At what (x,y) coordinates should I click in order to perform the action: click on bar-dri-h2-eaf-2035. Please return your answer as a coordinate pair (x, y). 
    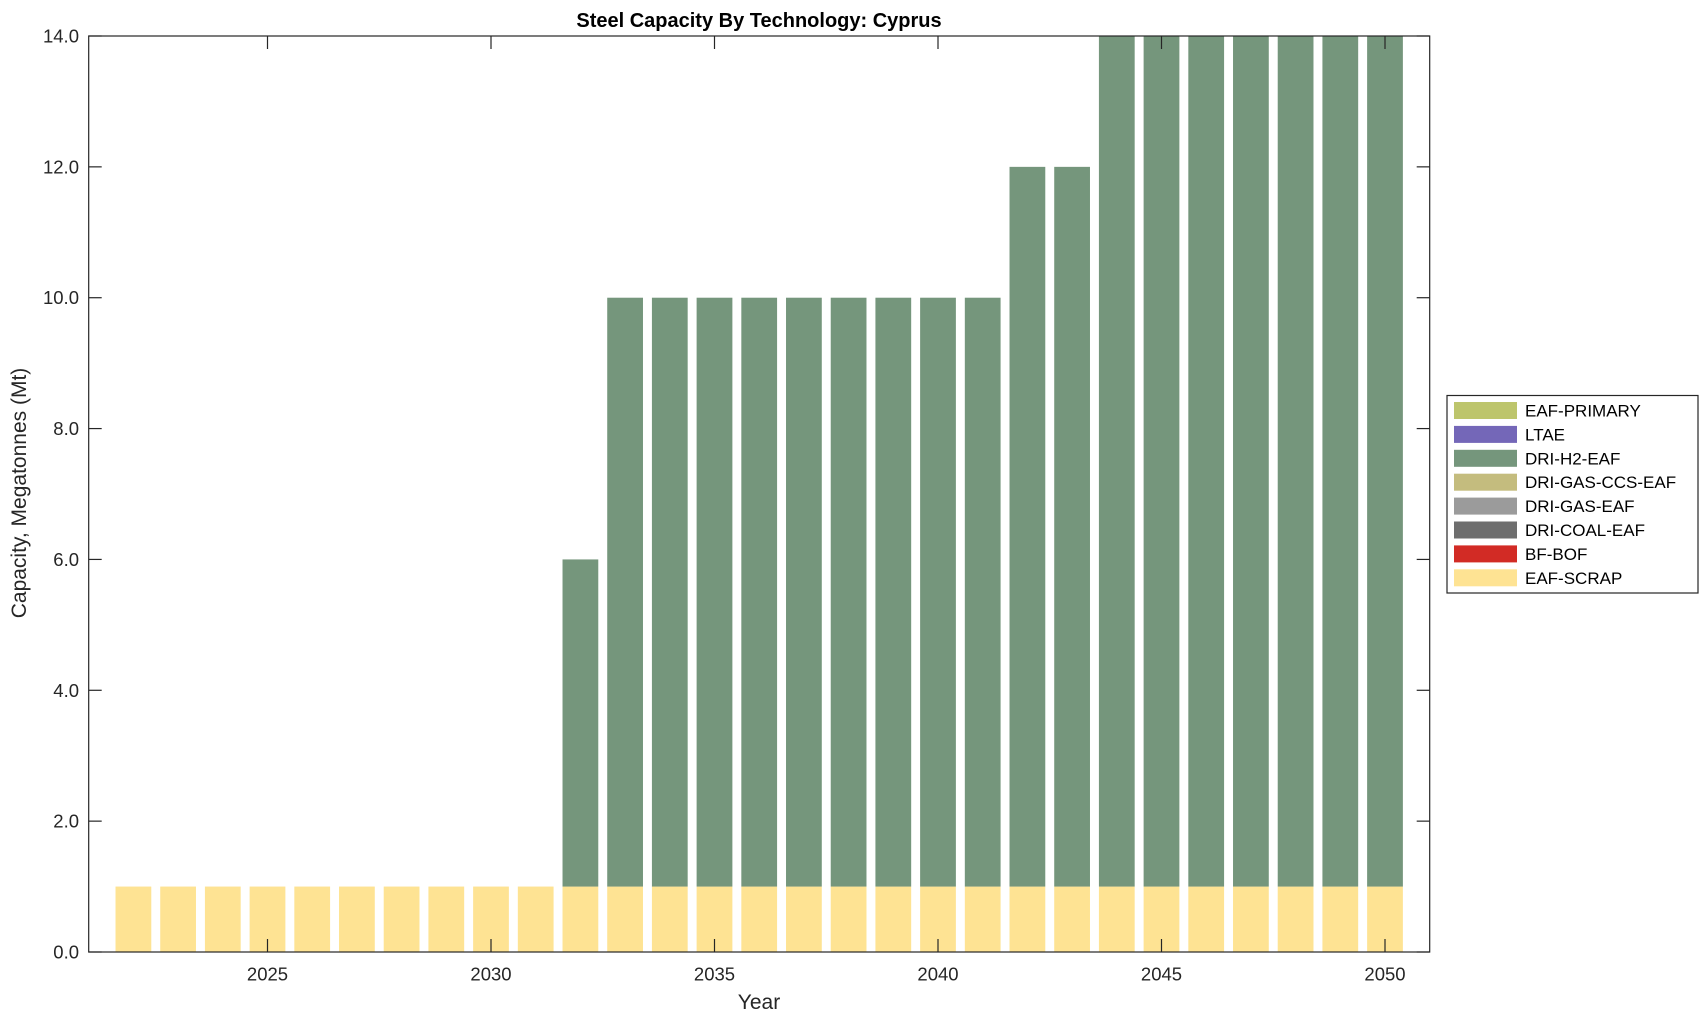
    Looking at the image, I should click on (714, 592).